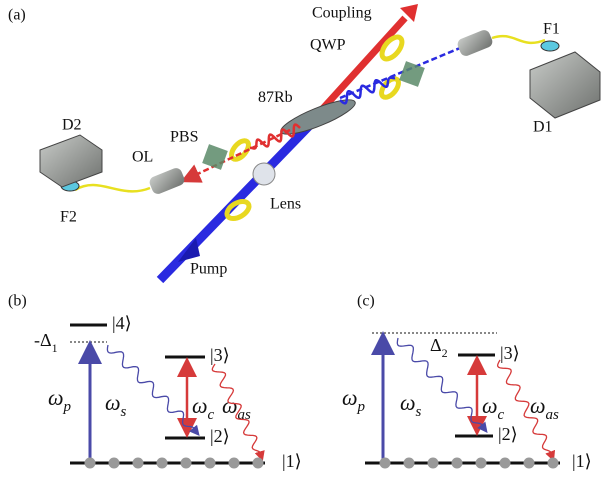 This screenshot has width=613, height=485. I want to click on detuning: -Δ1, so click(46, 342).